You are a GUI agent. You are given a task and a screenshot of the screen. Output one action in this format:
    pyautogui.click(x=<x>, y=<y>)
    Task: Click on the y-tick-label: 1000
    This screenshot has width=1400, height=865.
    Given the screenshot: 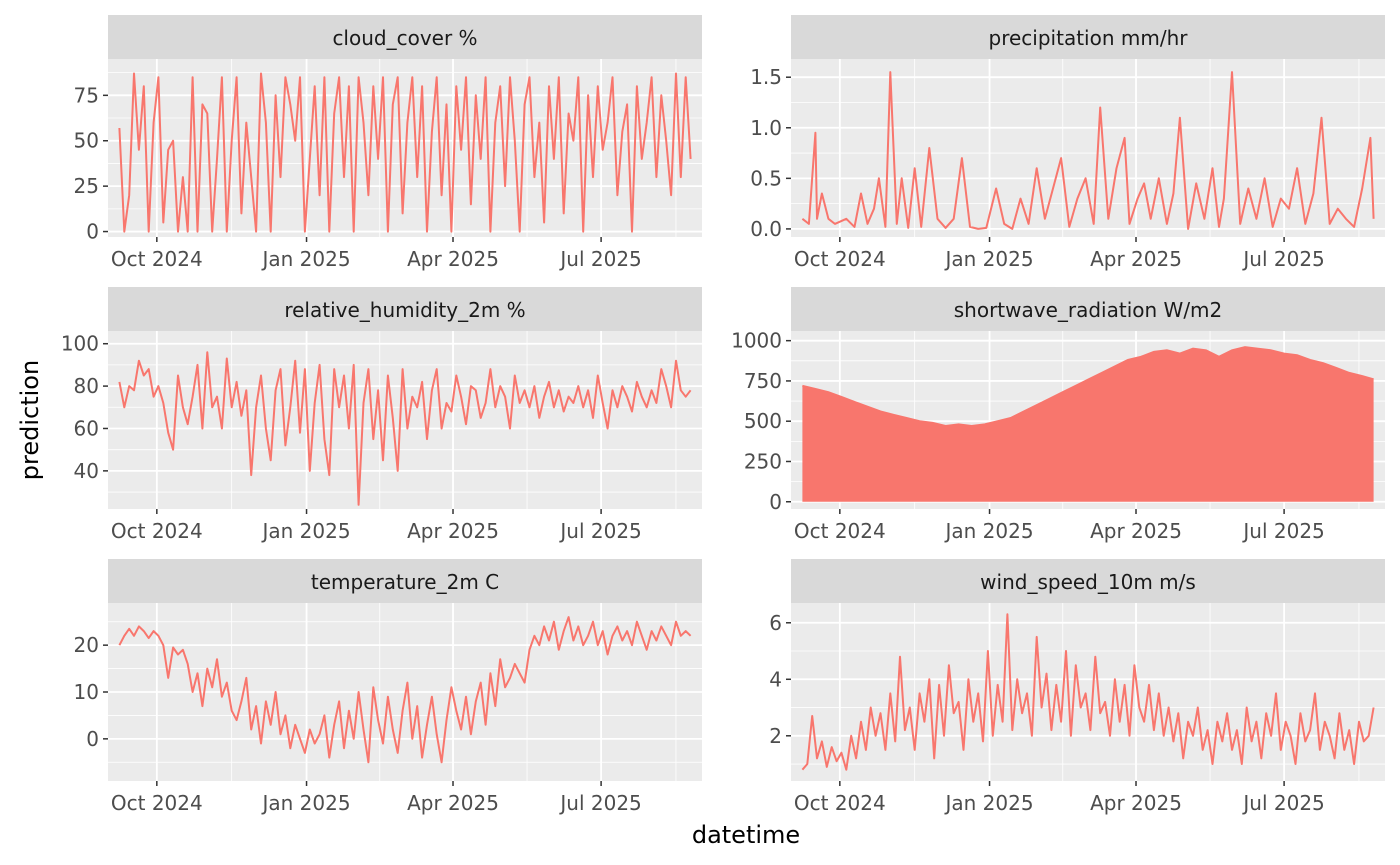 What is the action you would take?
    pyautogui.click(x=756, y=341)
    